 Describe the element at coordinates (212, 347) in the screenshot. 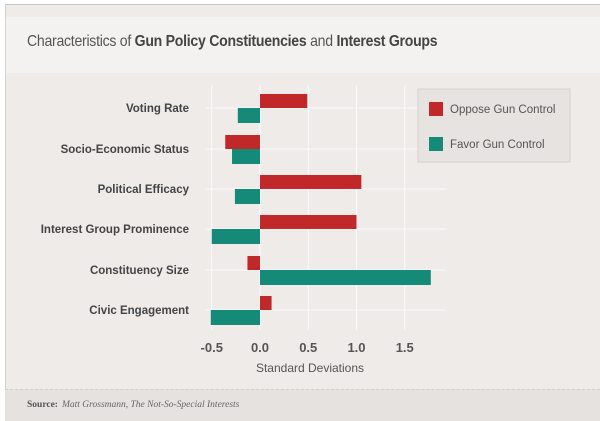

I see `x-tick-label: -0.5` at that location.